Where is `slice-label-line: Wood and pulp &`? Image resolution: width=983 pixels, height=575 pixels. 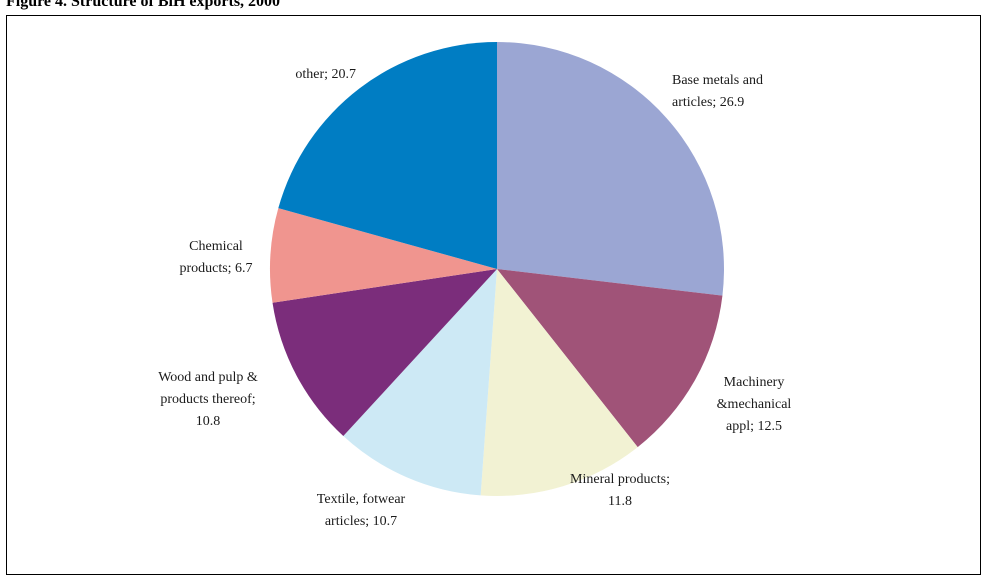
slice-label-line: Wood and pulp & is located at coordinates (208, 377).